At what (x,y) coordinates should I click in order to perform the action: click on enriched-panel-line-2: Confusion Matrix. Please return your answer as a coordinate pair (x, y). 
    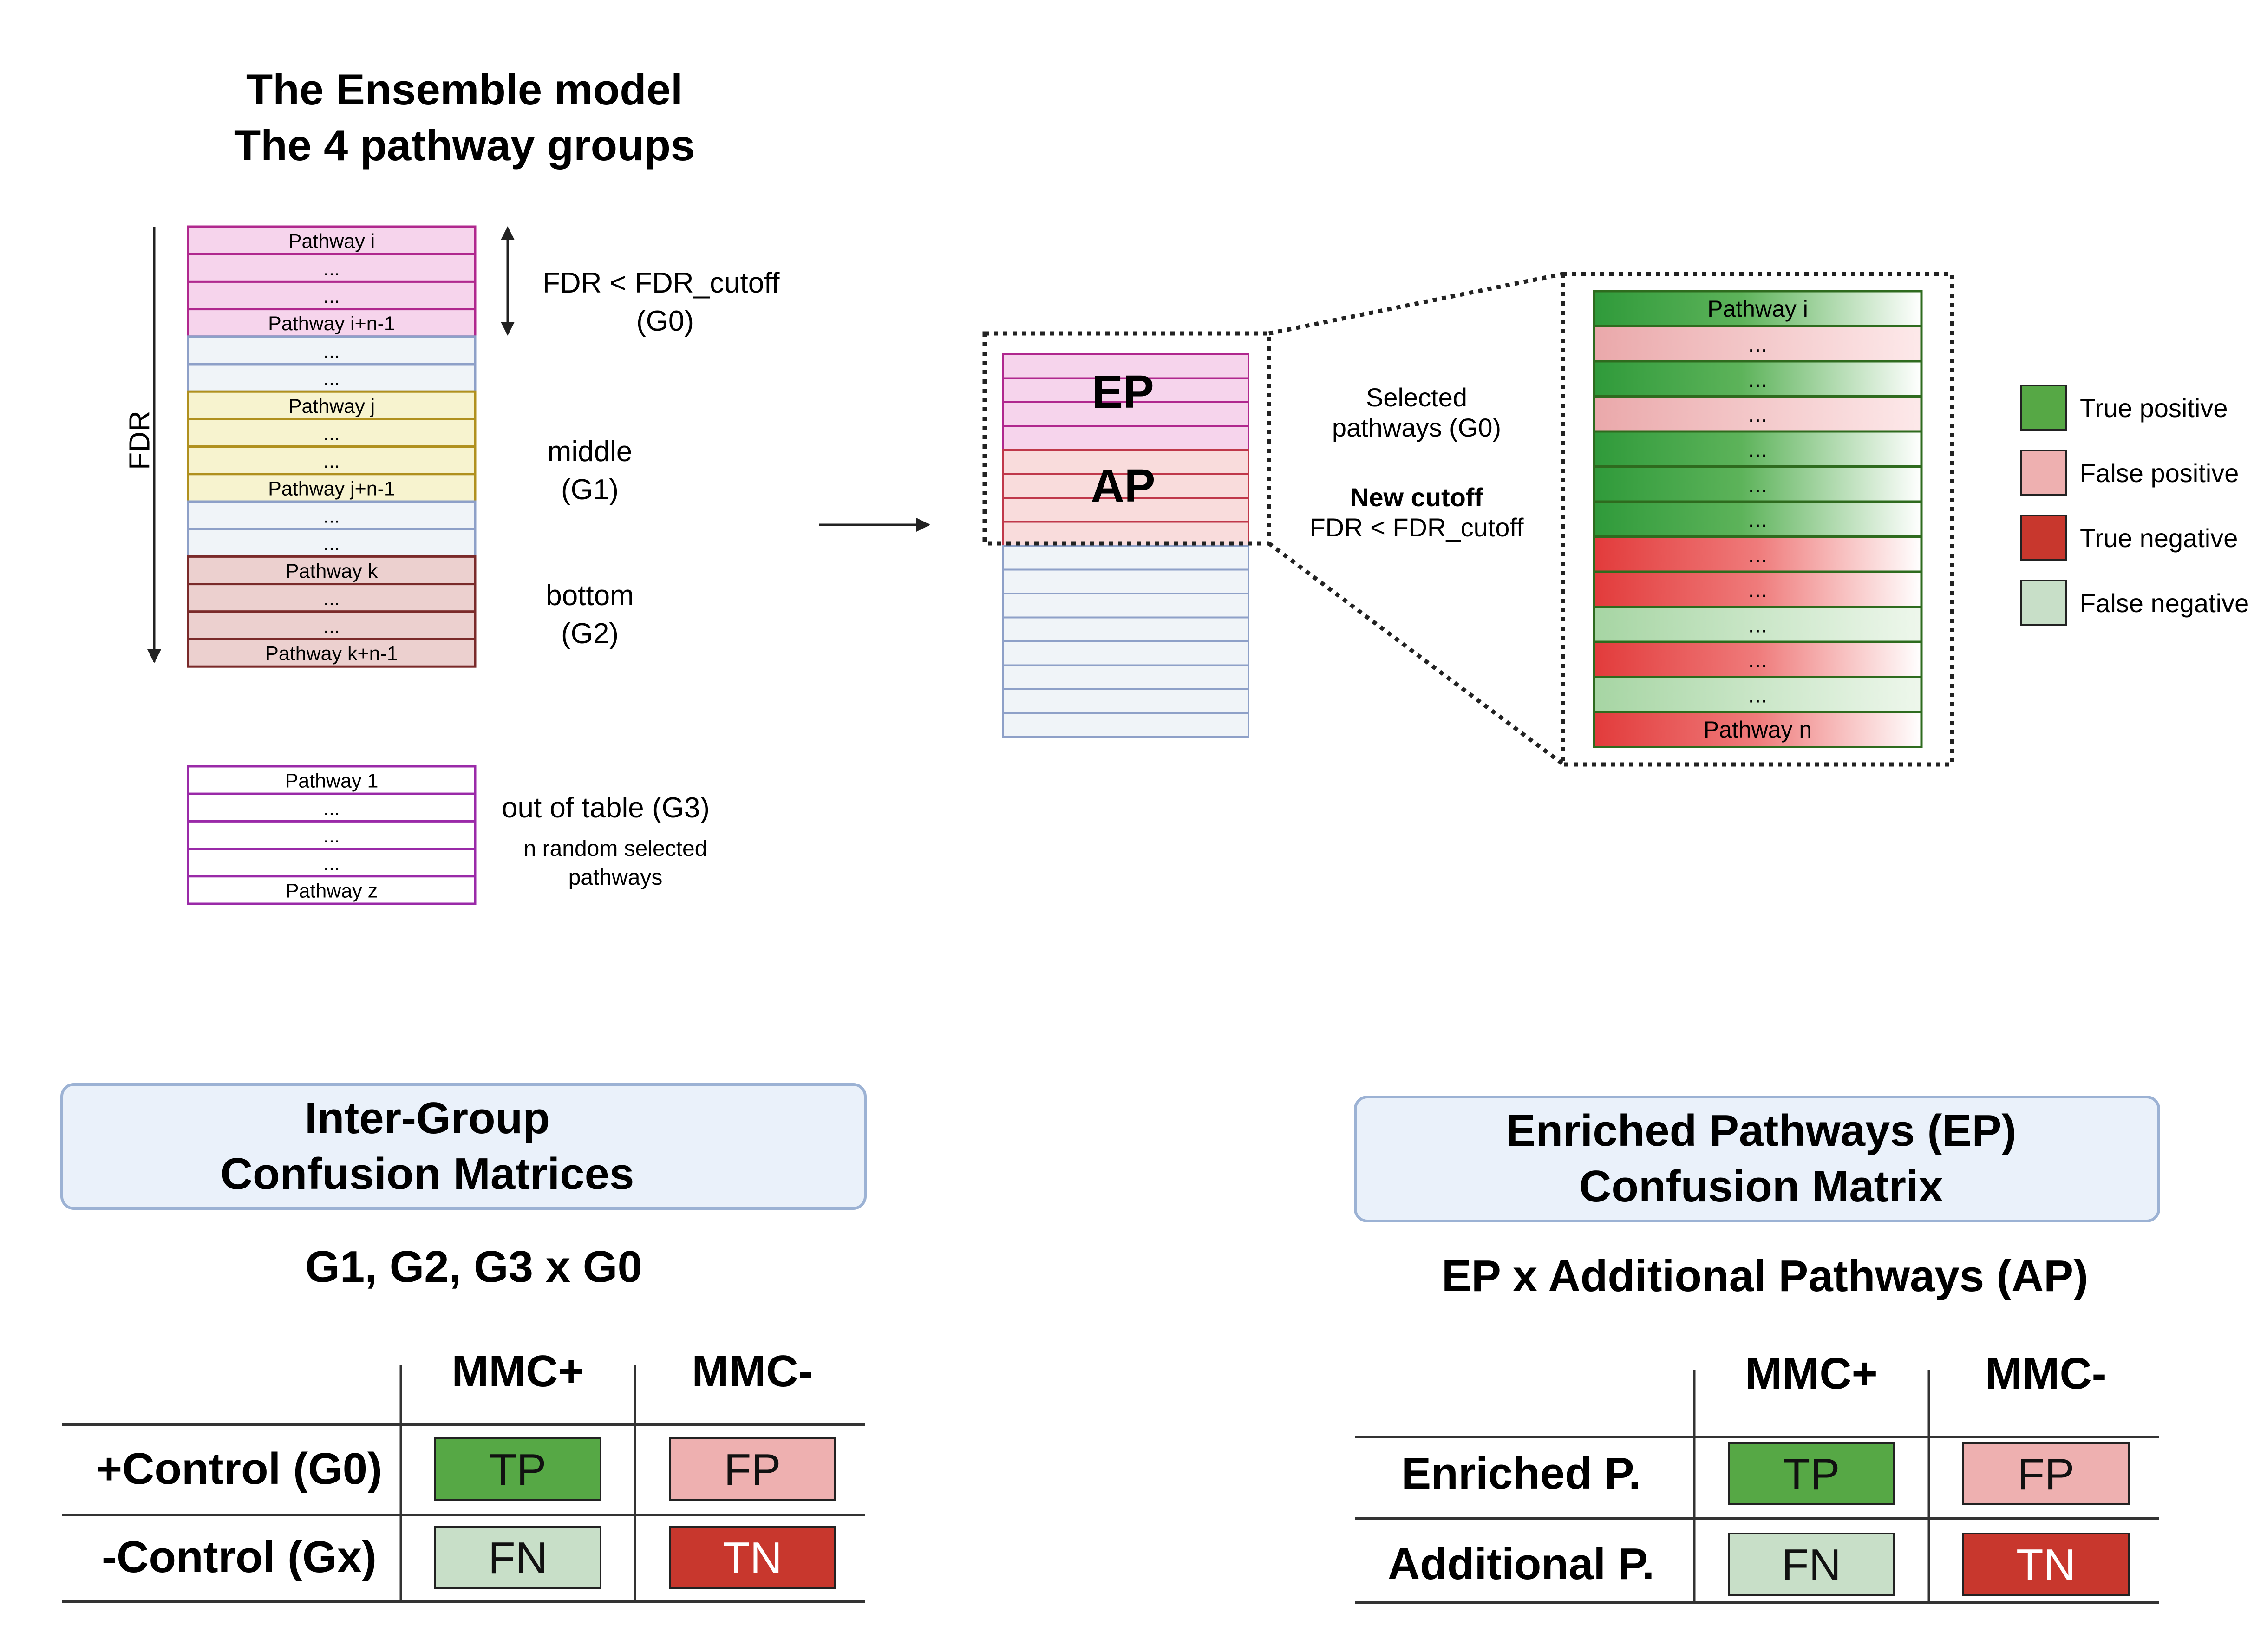
    Looking at the image, I should click on (1761, 1186).